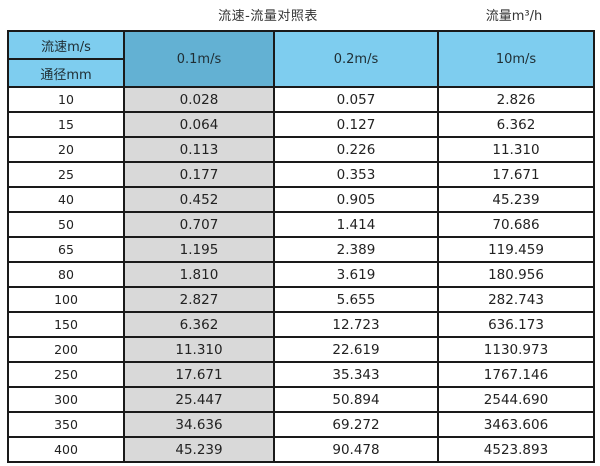 This screenshot has height=466, width=600. I want to click on flow-value-cell: 282.743, so click(516, 299).